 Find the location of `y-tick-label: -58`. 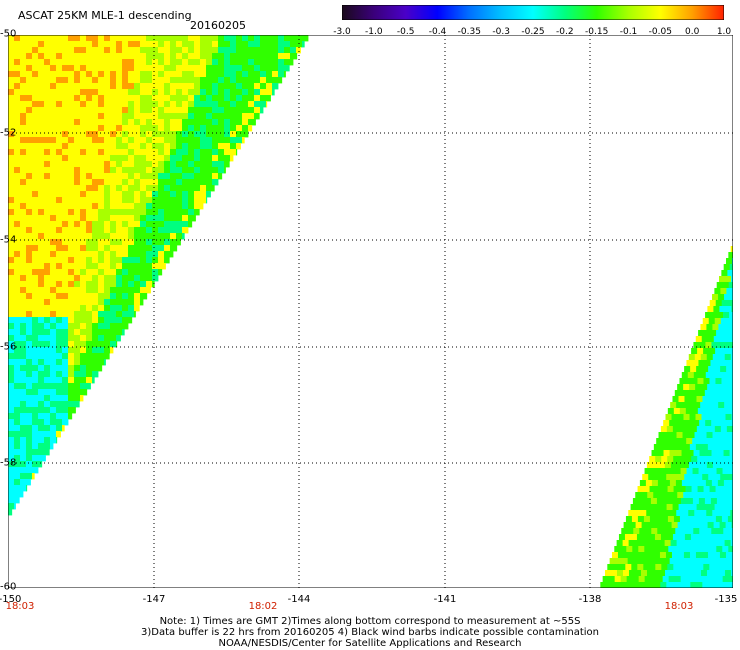

y-tick-label: -58 is located at coordinates (8, 463).